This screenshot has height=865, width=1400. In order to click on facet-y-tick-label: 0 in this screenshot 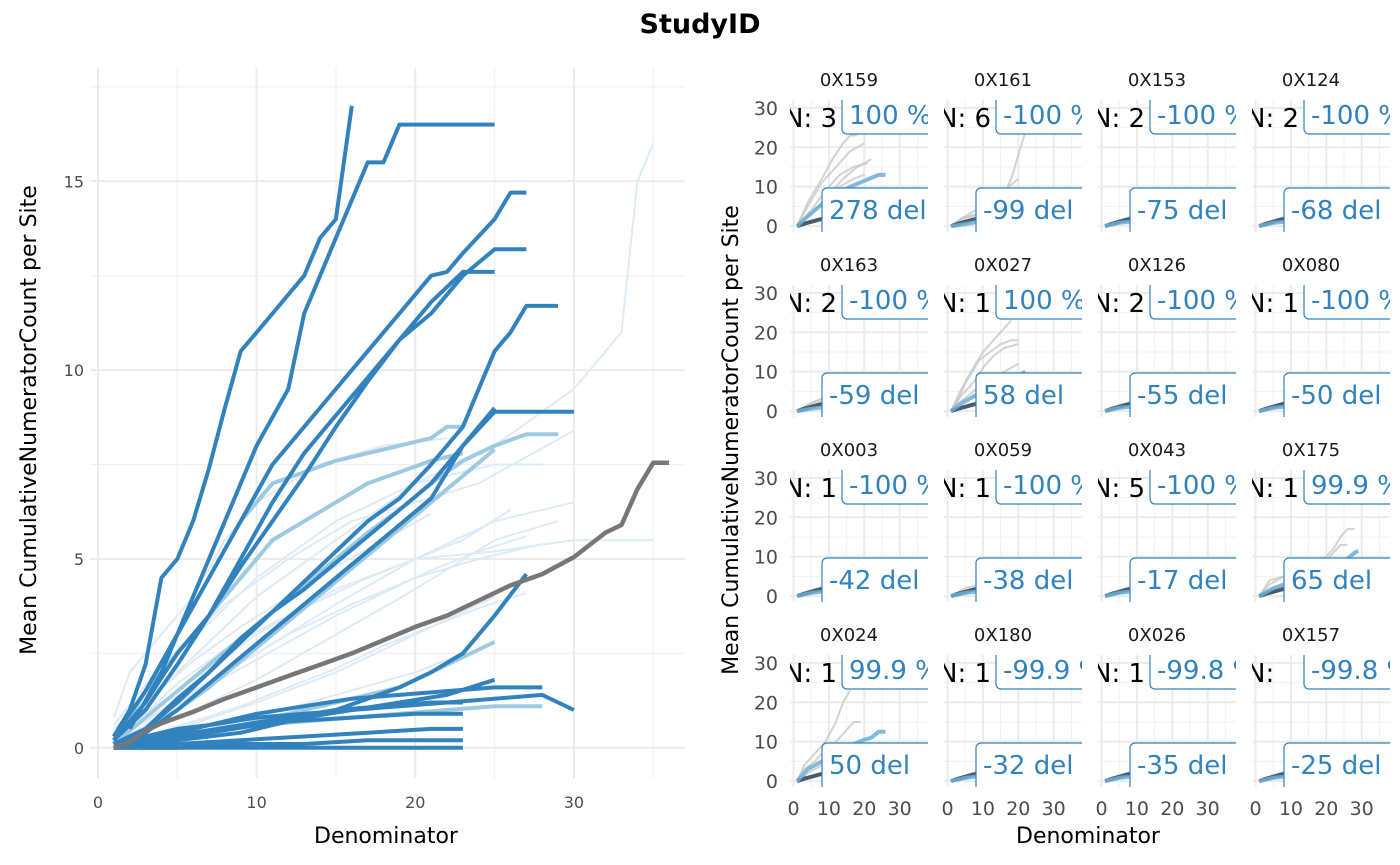, I will do `click(772, 227)`.